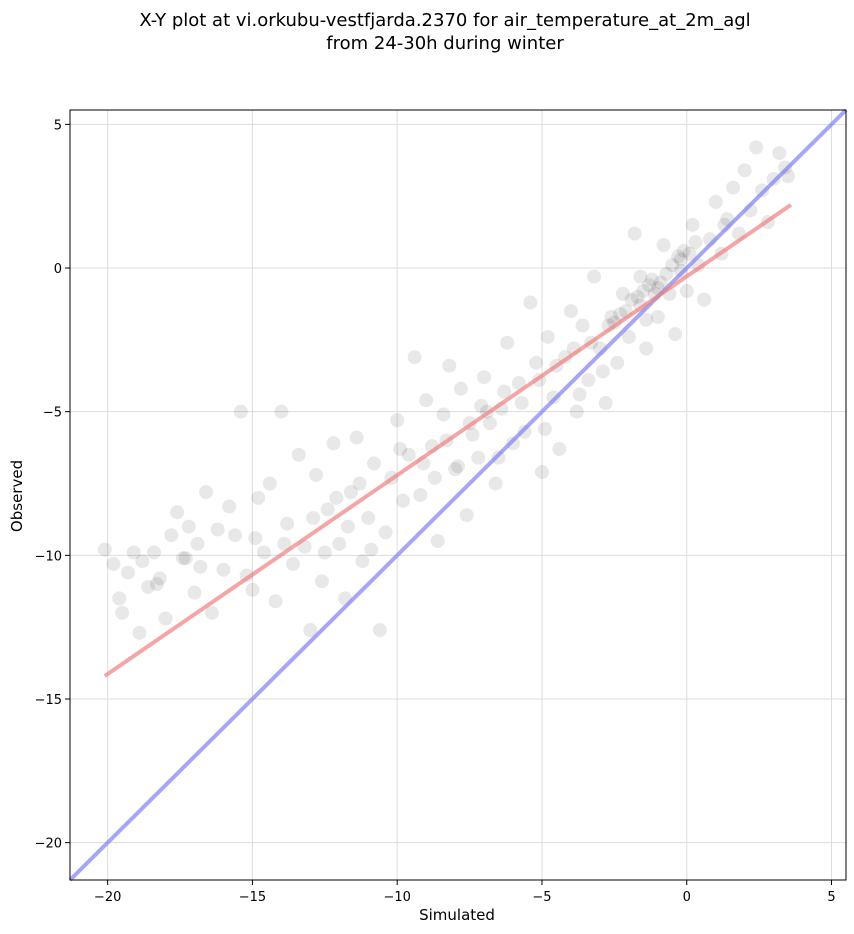 Image resolution: width=854 pixels, height=934 pixels. Describe the element at coordinates (17, 496) in the screenshot. I see `y-axis-label: Observed` at that location.